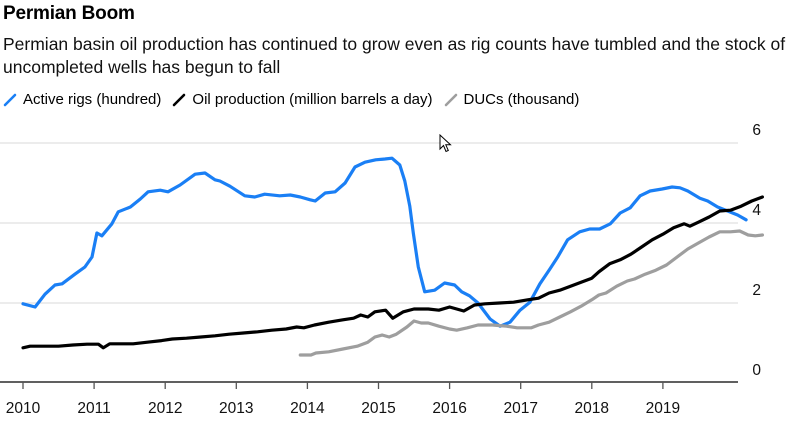 The width and height of the screenshot is (797, 424). I want to click on y-tick-label: 6, so click(756, 130).